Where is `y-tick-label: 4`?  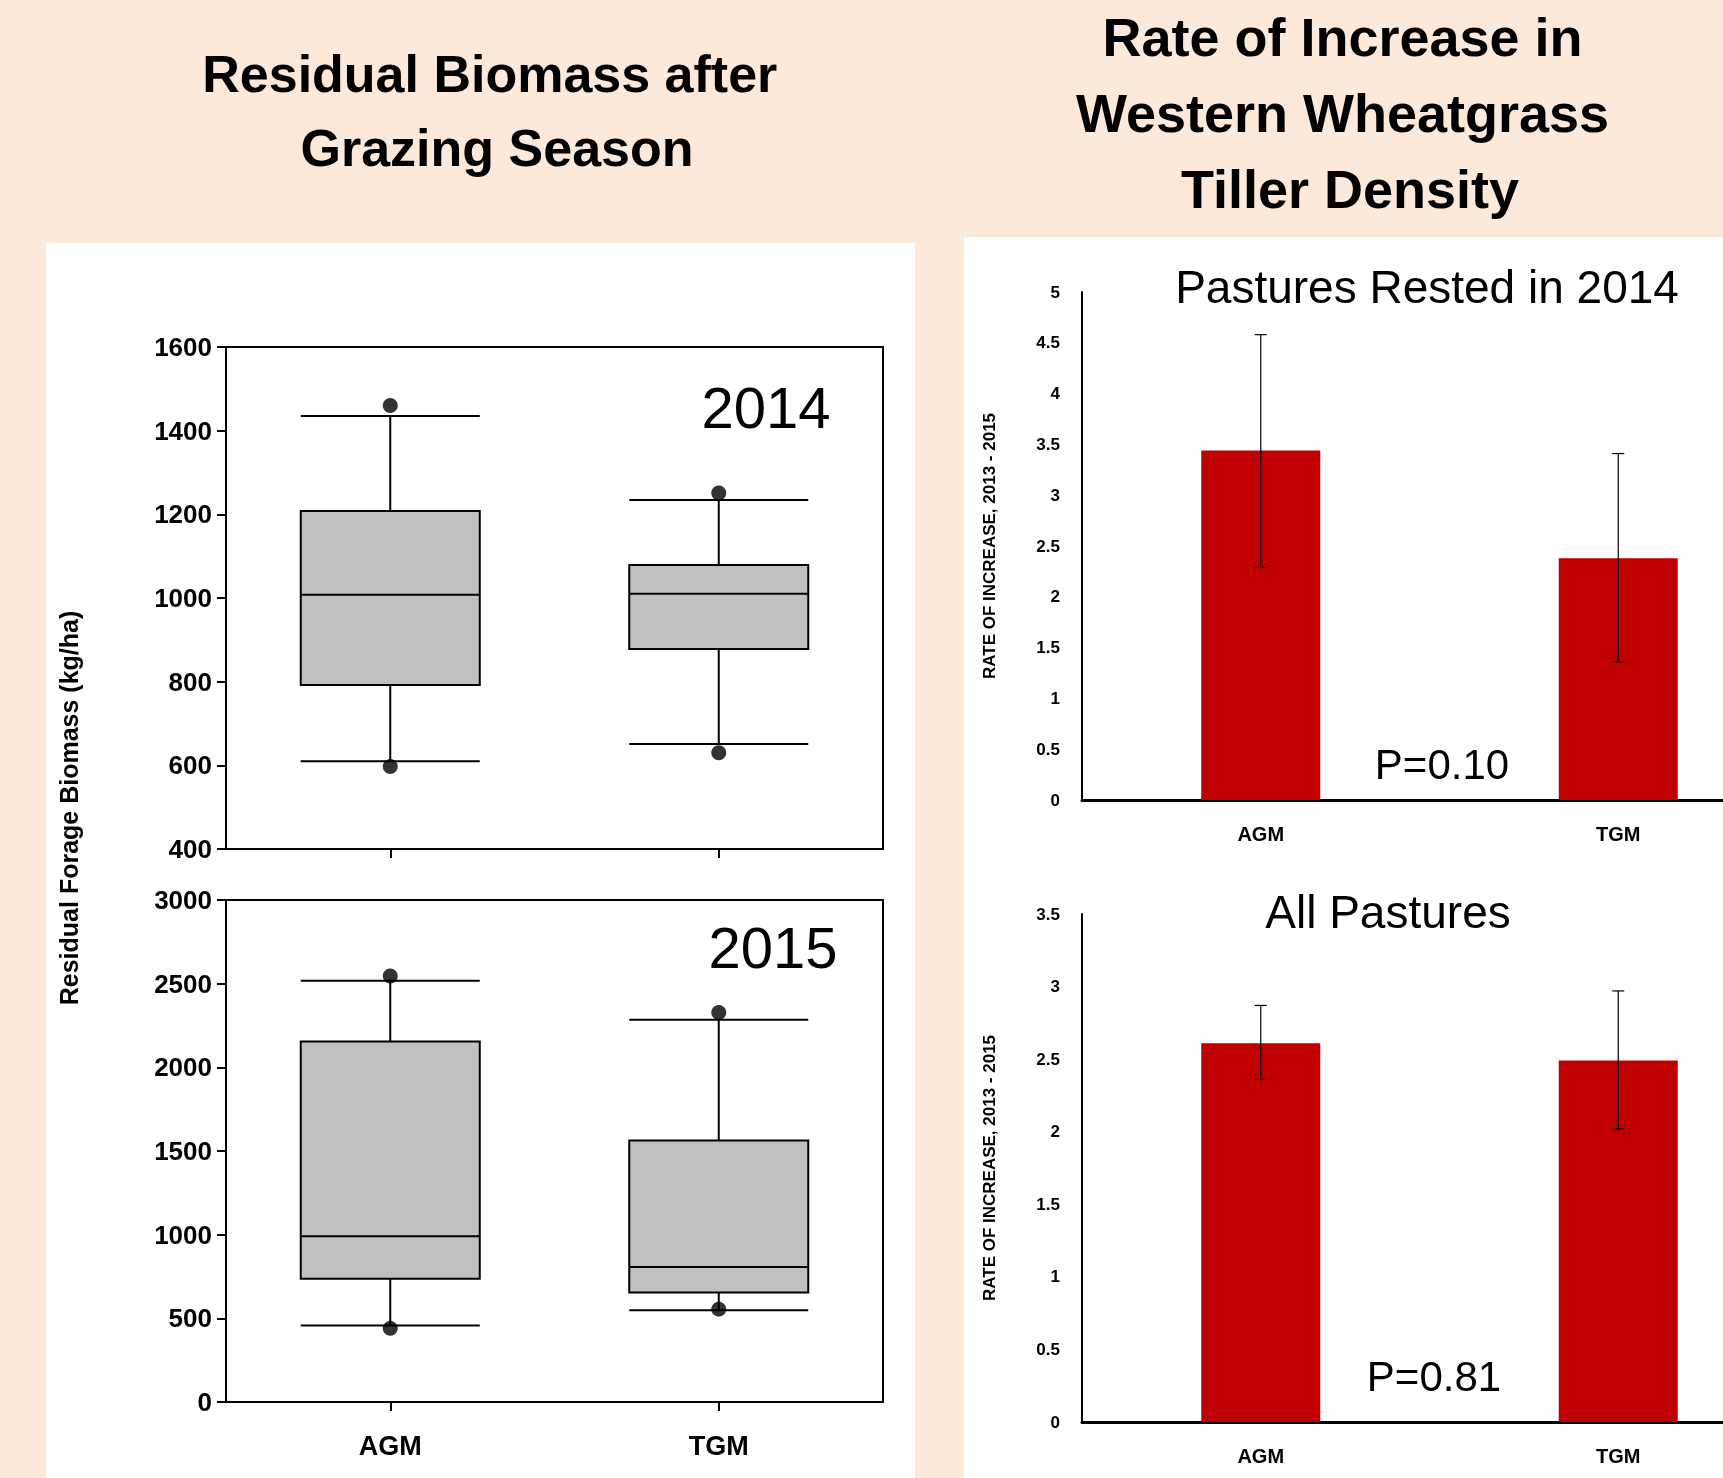
y-tick-label: 4 is located at coordinates (1055, 394).